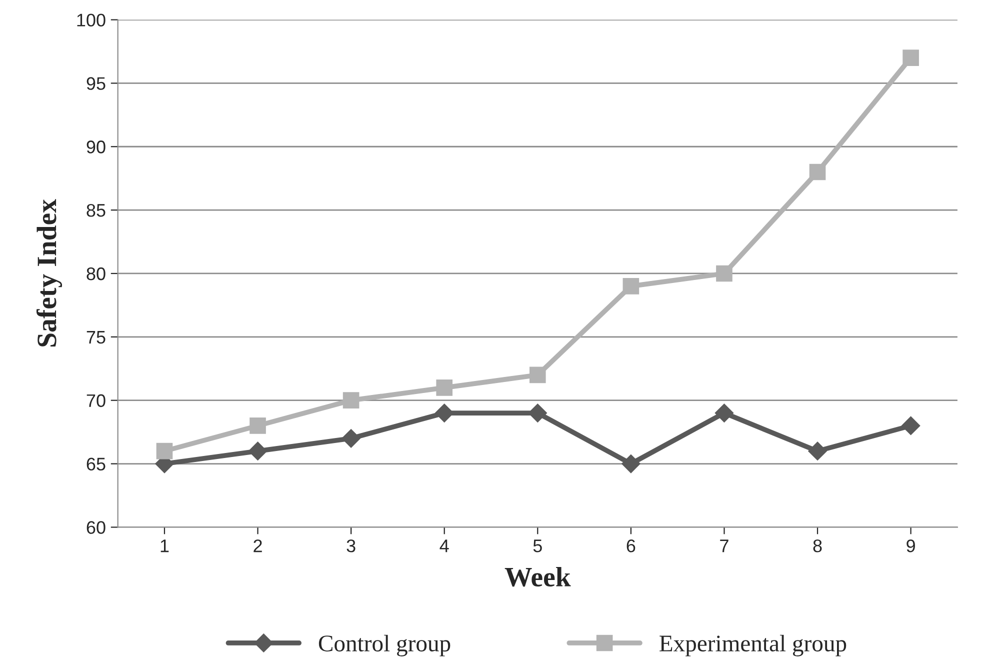 Image resolution: width=982 pixels, height=659 pixels. What do you see at coordinates (96, 337) in the screenshot?
I see `y-tick-label: 75` at bounding box center [96, 337].